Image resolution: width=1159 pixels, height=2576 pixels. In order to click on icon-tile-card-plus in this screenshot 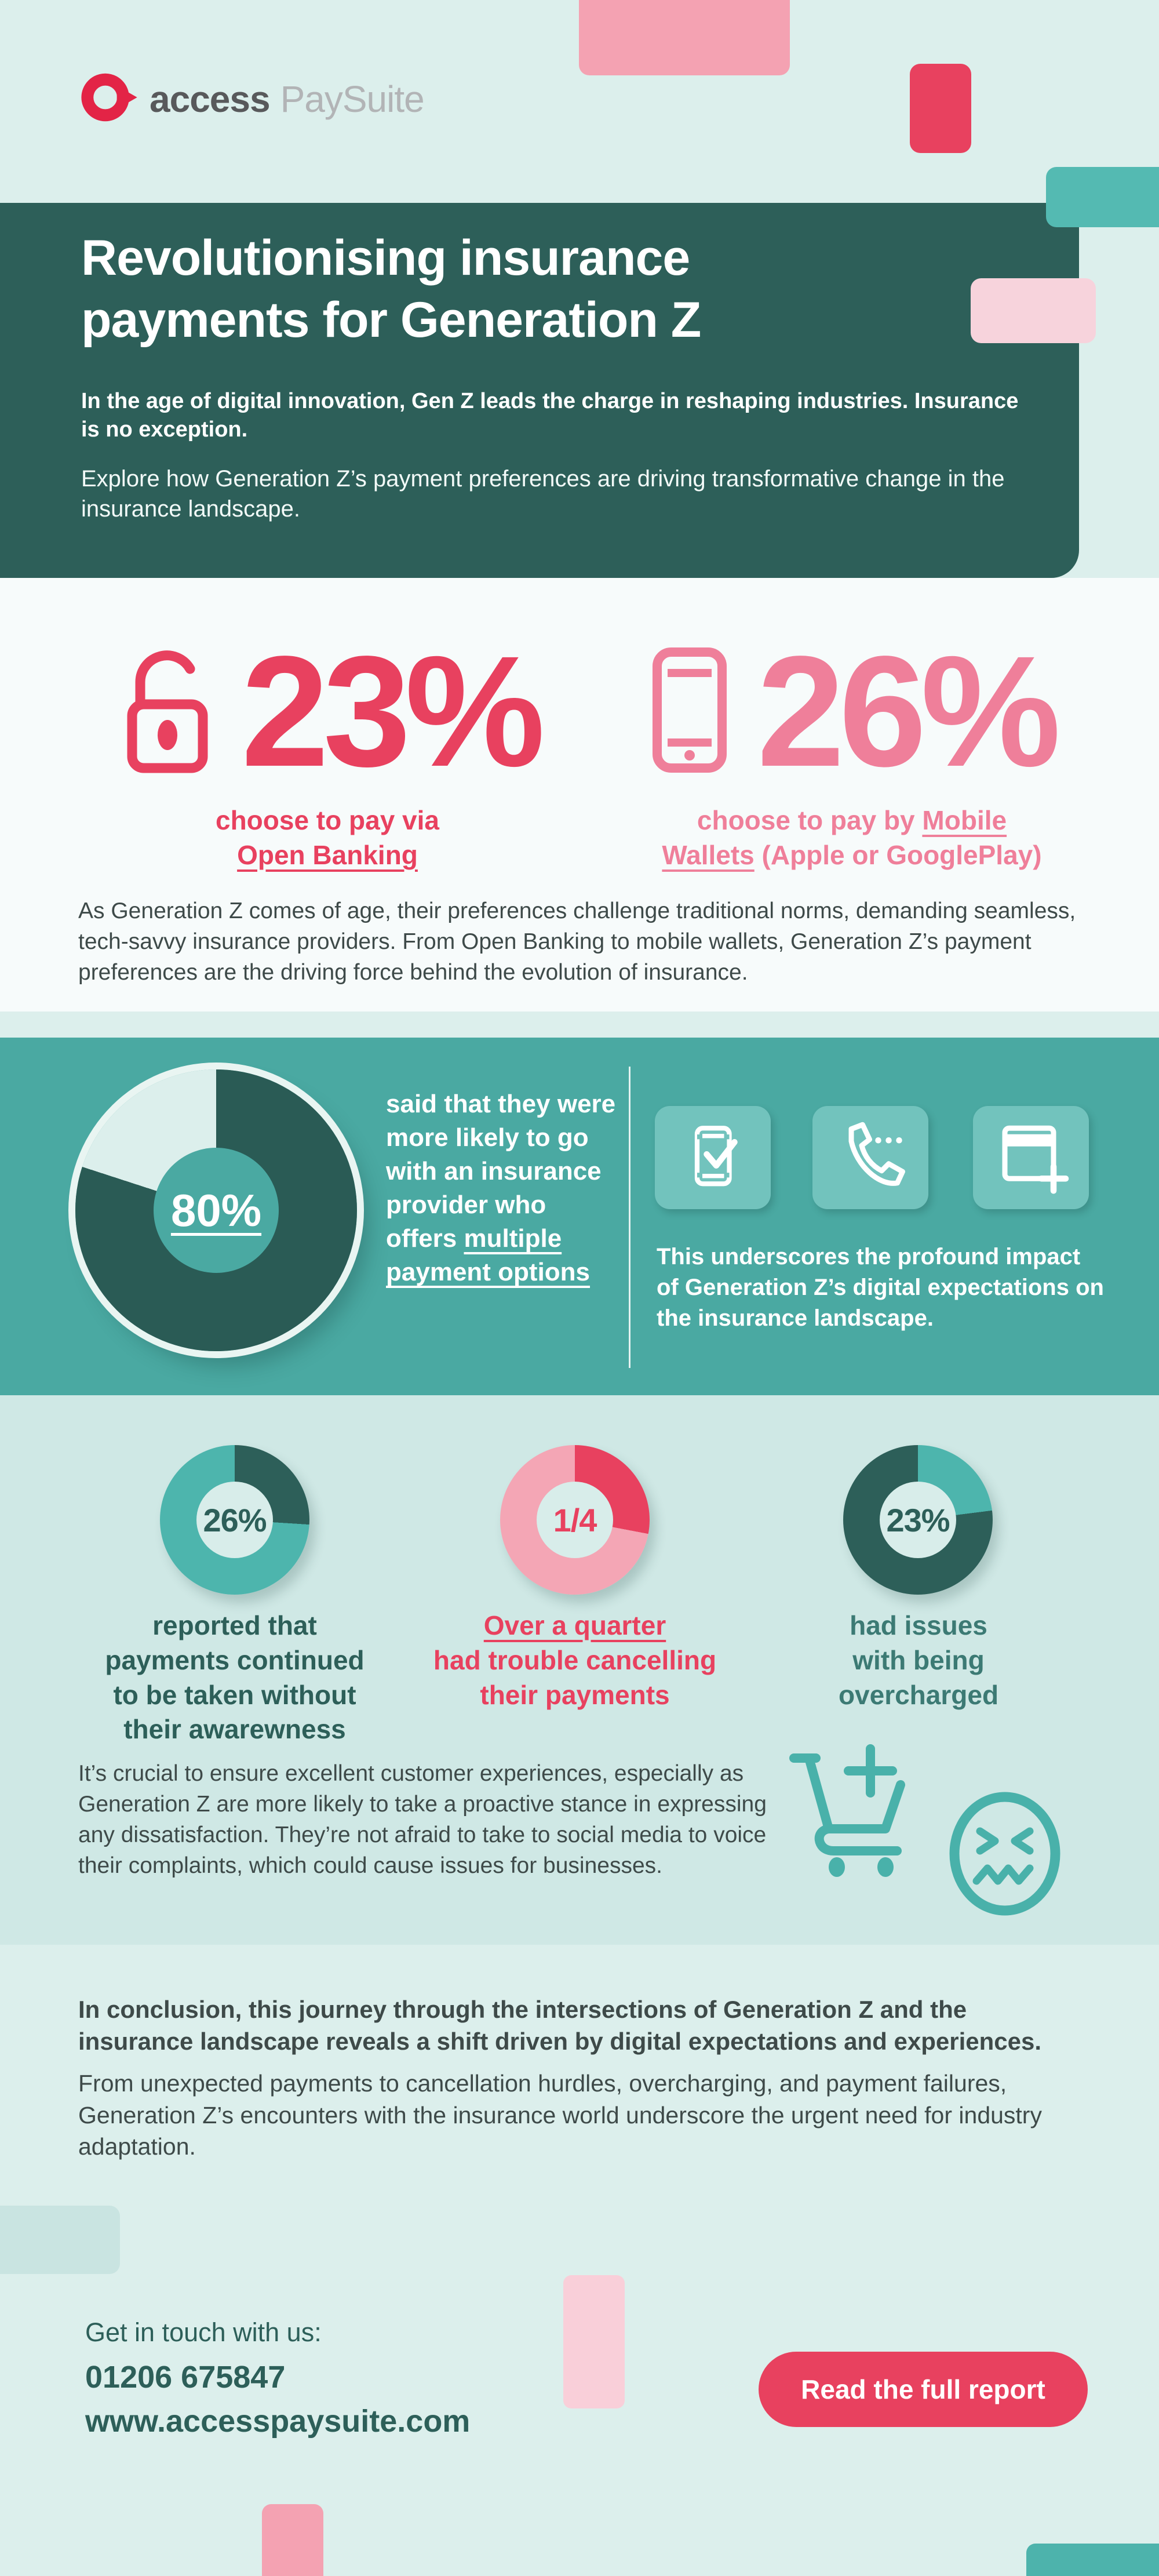, I will do `click(1031, 1157)`.